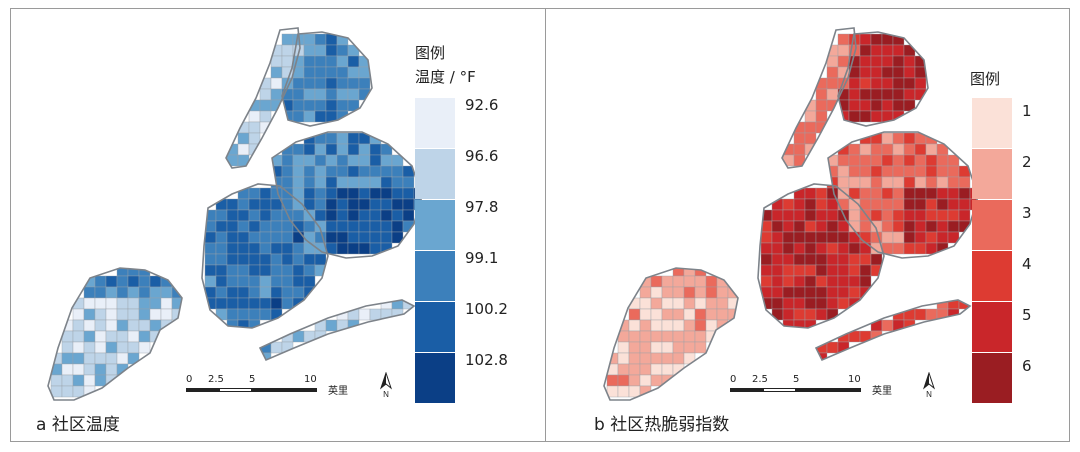 The height and width of the screenshot is (452, 1080). What do you see at coordinates (482, 207) in the screenshot?
I see `legend-label: 97.8` at bounding box center [482, 207].